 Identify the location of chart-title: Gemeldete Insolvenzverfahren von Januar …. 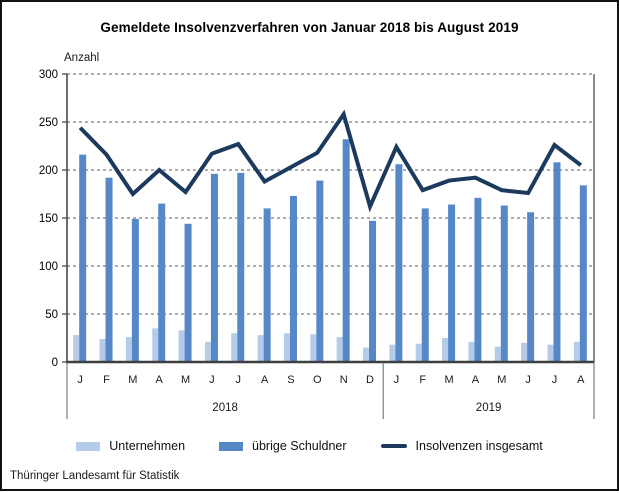
(309, 27).